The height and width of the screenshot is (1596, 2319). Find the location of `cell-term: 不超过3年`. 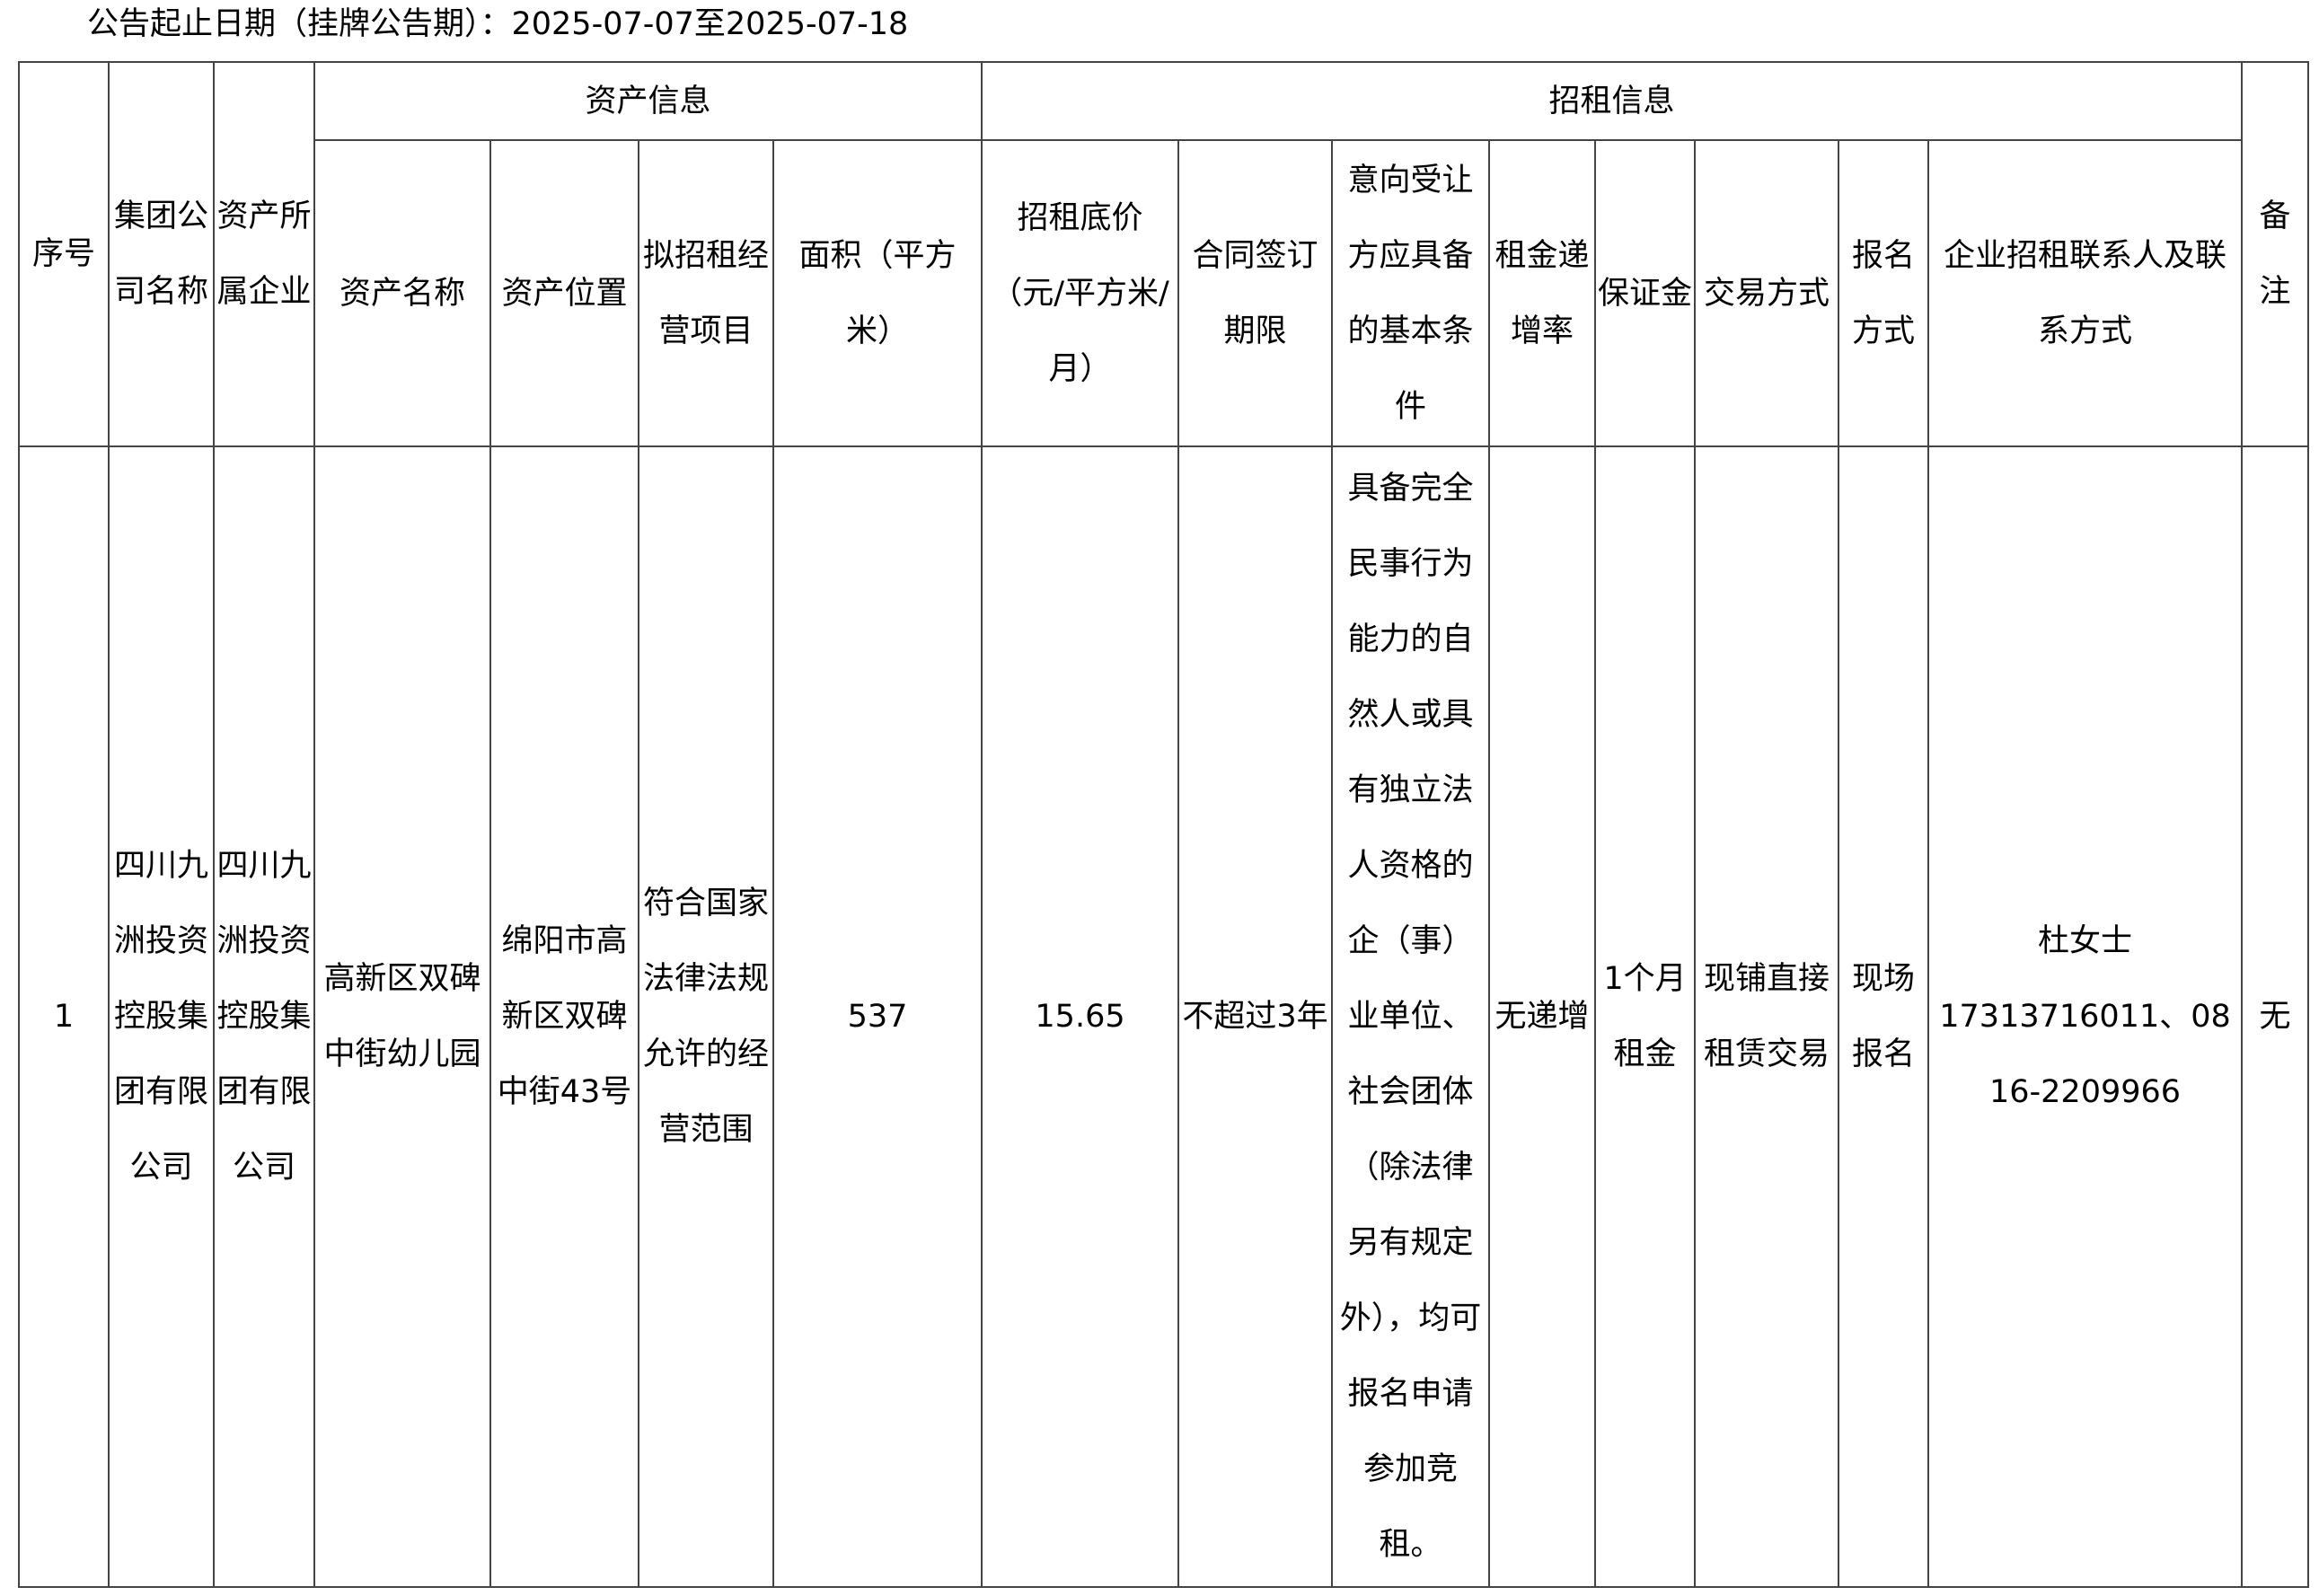

cell-term: 不超过3年 is located at coordinates (1256, 1016).